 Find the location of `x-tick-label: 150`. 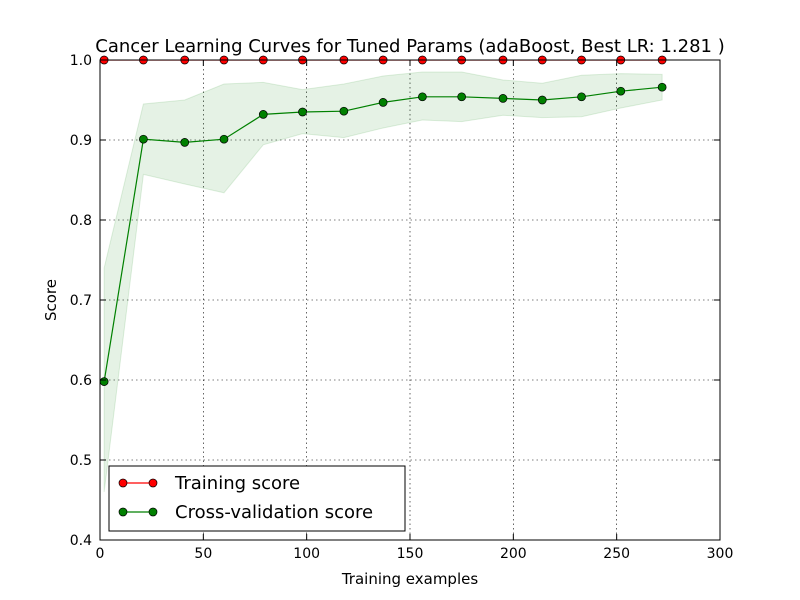

x-tick-label: 150 is located at coordinates (410, 554).